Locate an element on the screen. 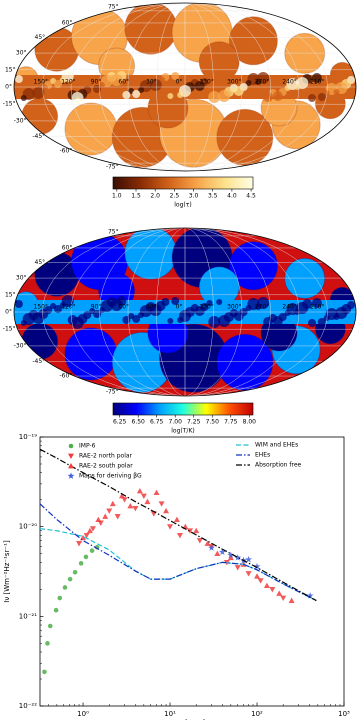  latitude-label: -75° is located at coordinates (112, 167).